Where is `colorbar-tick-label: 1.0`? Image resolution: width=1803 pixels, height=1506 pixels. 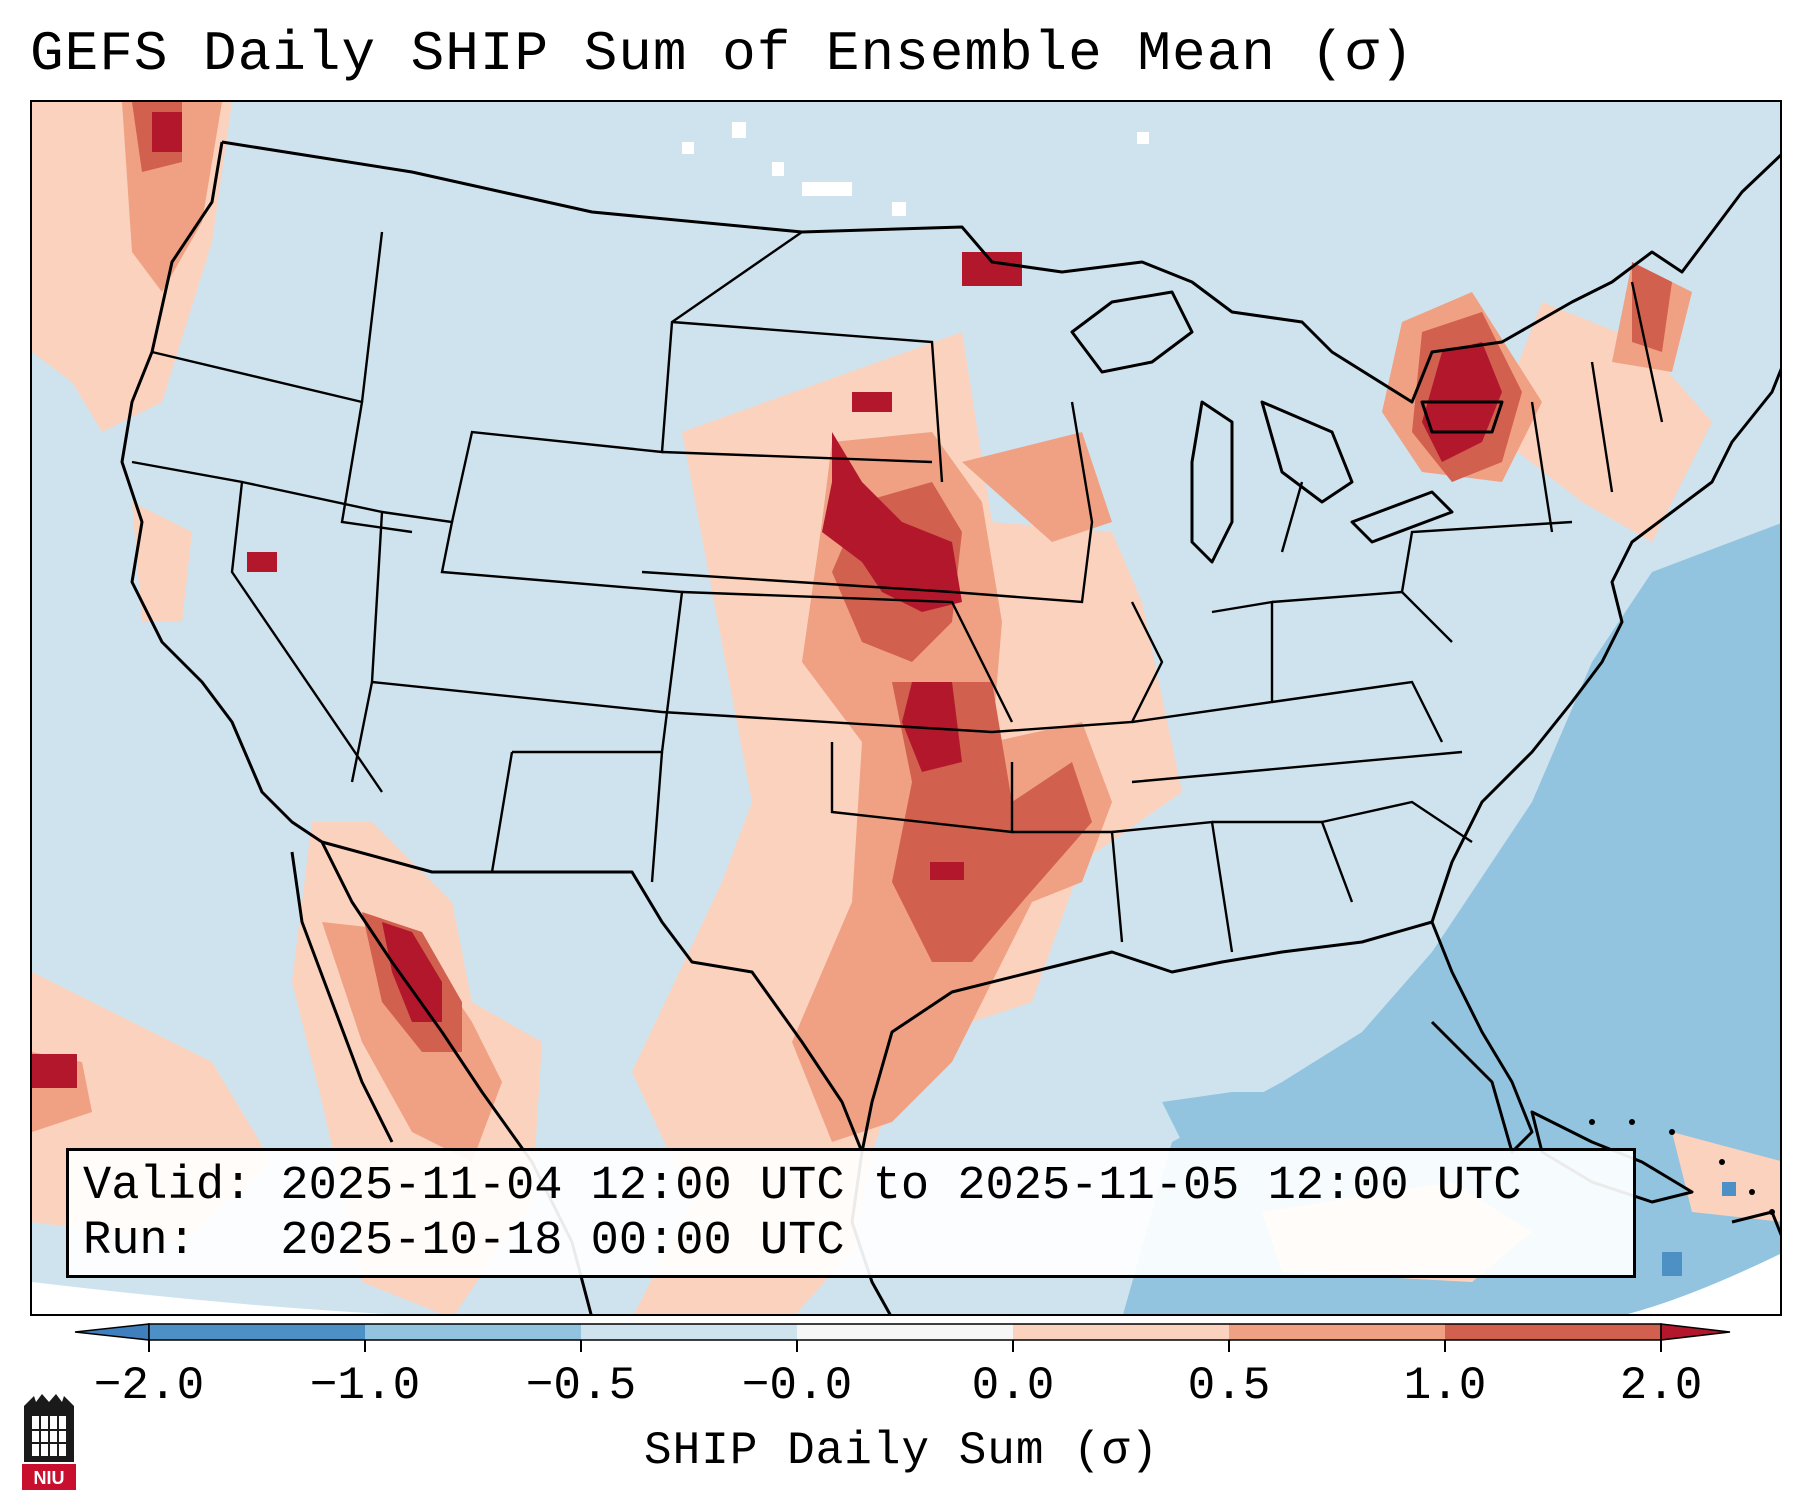
colorbar-tick-label: 1.0 is located at coordinates (1445, 1386).